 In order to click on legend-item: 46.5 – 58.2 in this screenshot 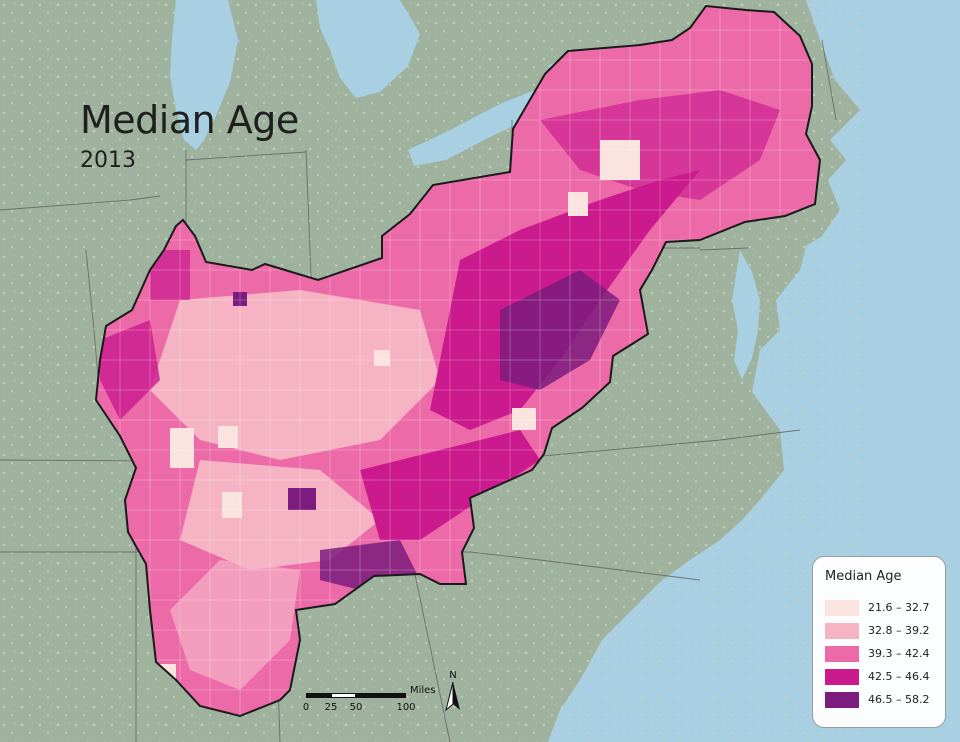, I will do `click(880, 699)`.